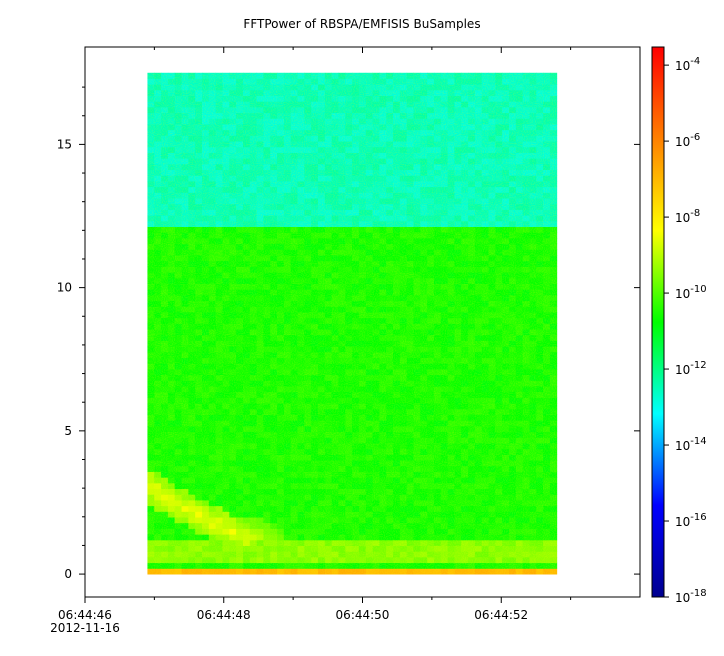  I want to click on chart-title: FFTPower of RBSPA/EMFISIS BuSamples, so click(362, 24).